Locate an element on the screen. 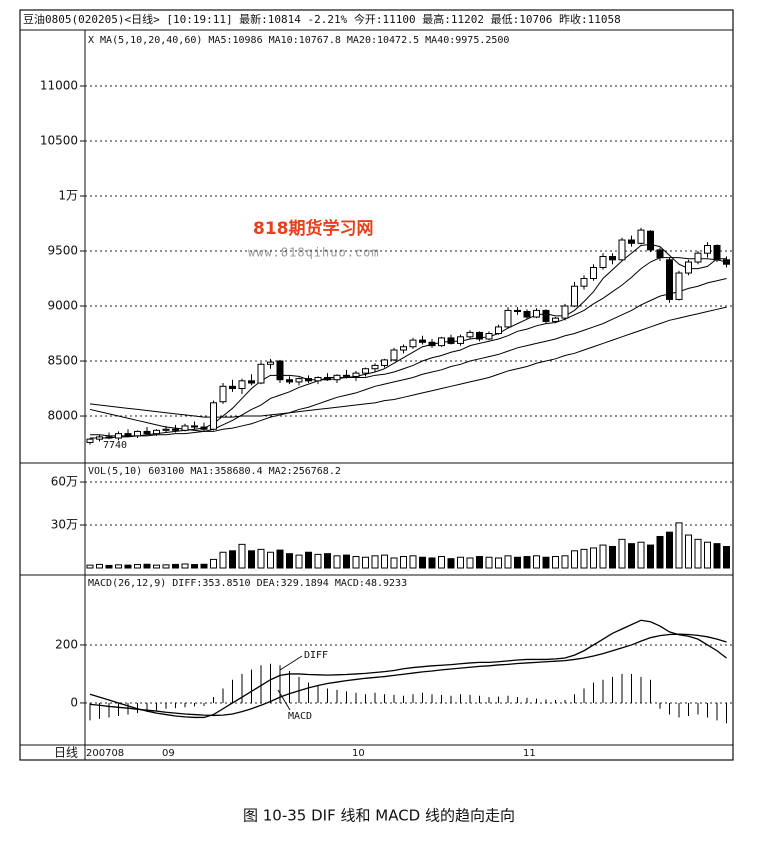 This screenshot has width=758, height=844. watermark-url: www.818qihuo.com is located at coordinates (314, 253).